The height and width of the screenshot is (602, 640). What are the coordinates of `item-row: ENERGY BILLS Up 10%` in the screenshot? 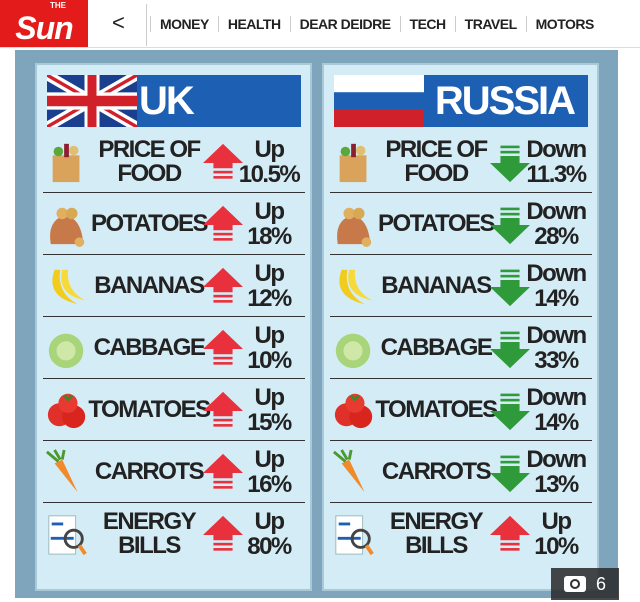 It's located at (461, 534).